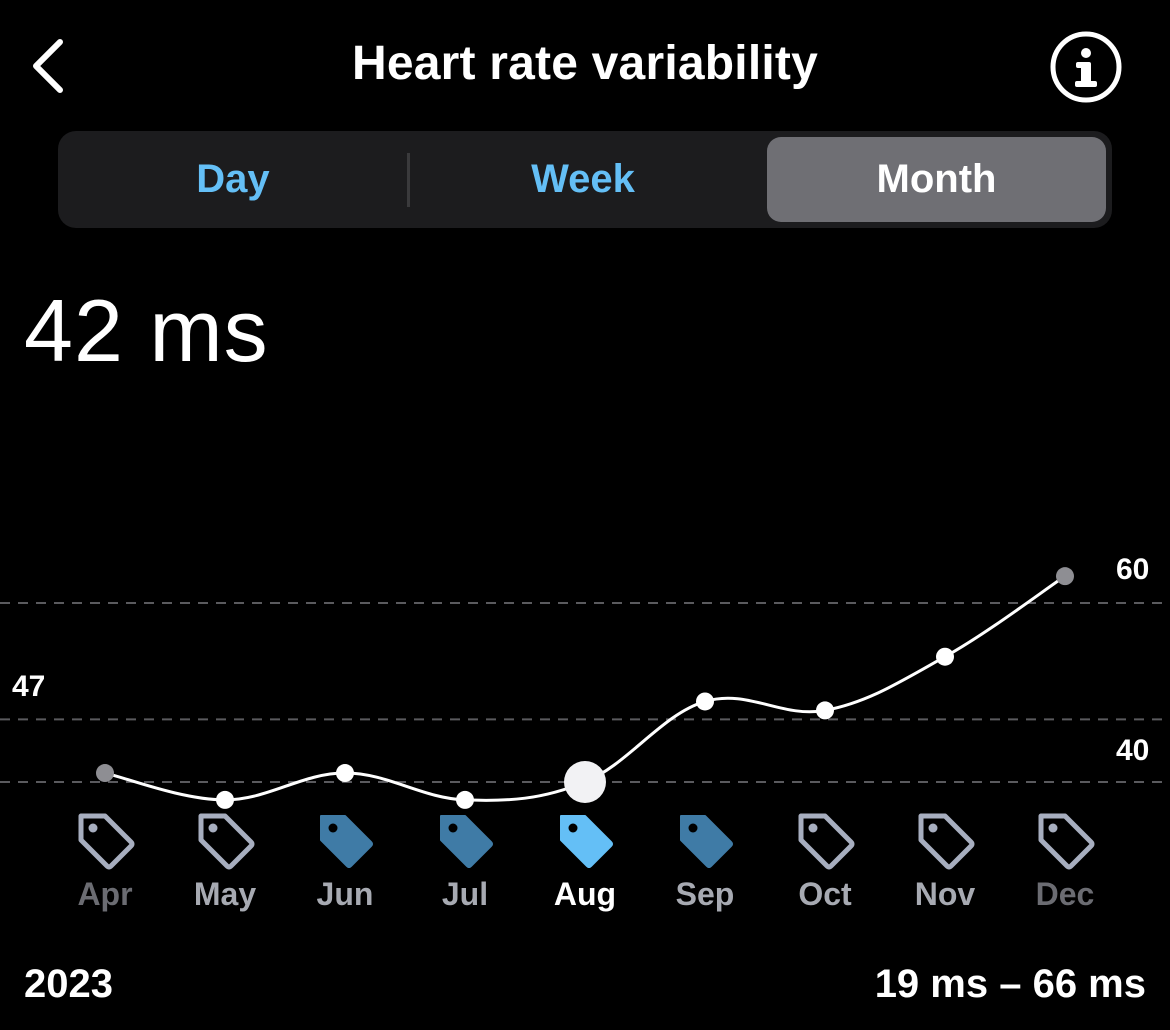 The image size is (1170, 1030). Describe the element at coordinates (465, 894) in the screenshot. I see `month-label-jul: Jul` at that location.